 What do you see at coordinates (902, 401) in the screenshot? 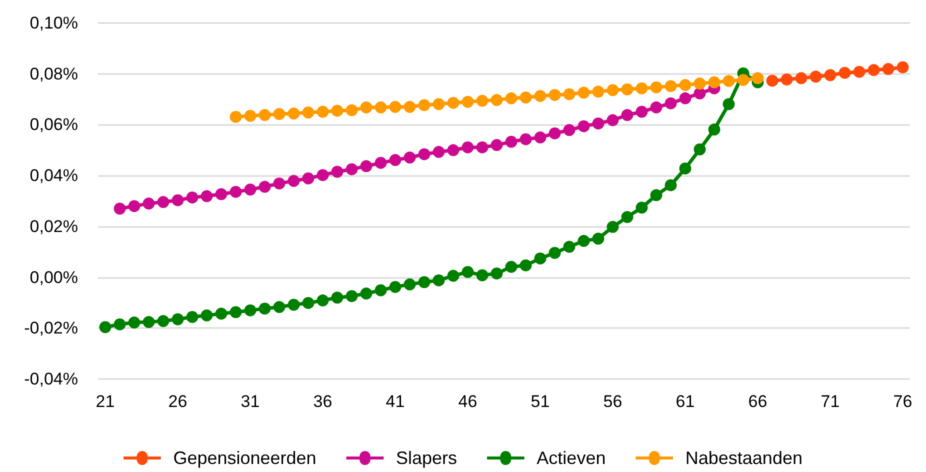
I see `x-tick-label: 76` at bounding box center [902, 401].